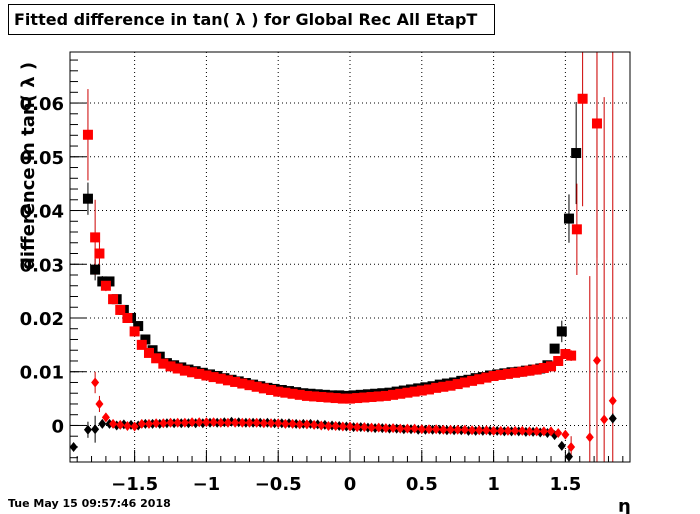  I want to click on x-tick-label: 0, so click(350, 484).